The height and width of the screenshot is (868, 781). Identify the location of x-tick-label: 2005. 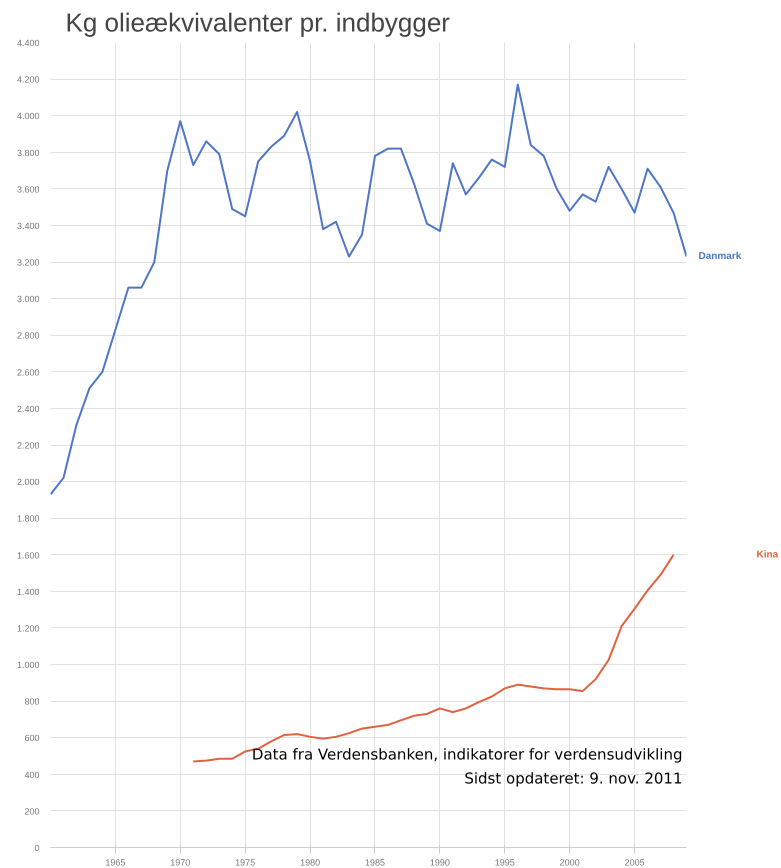
(634, 863).